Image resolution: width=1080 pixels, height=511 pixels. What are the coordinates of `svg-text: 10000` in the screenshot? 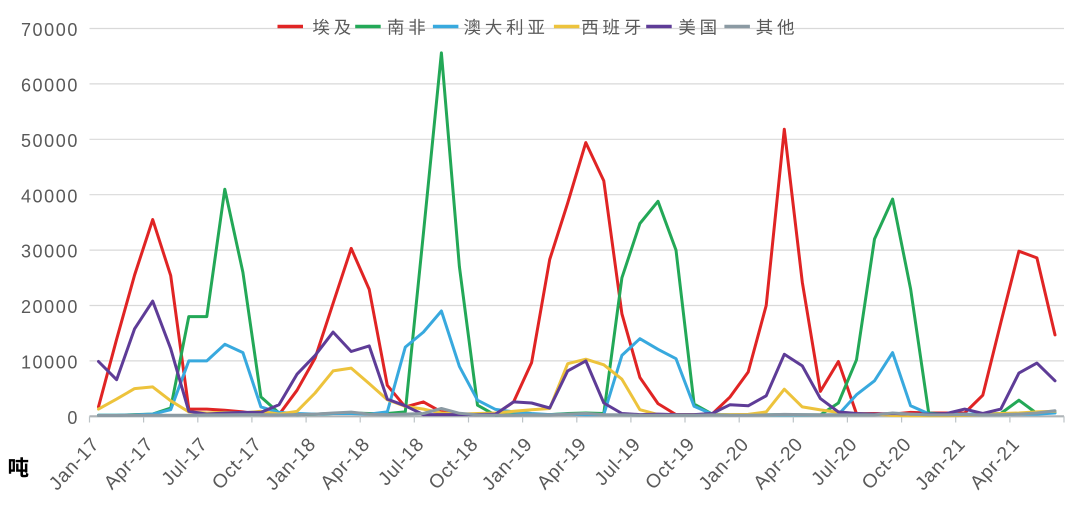 It's located at (50, 363).